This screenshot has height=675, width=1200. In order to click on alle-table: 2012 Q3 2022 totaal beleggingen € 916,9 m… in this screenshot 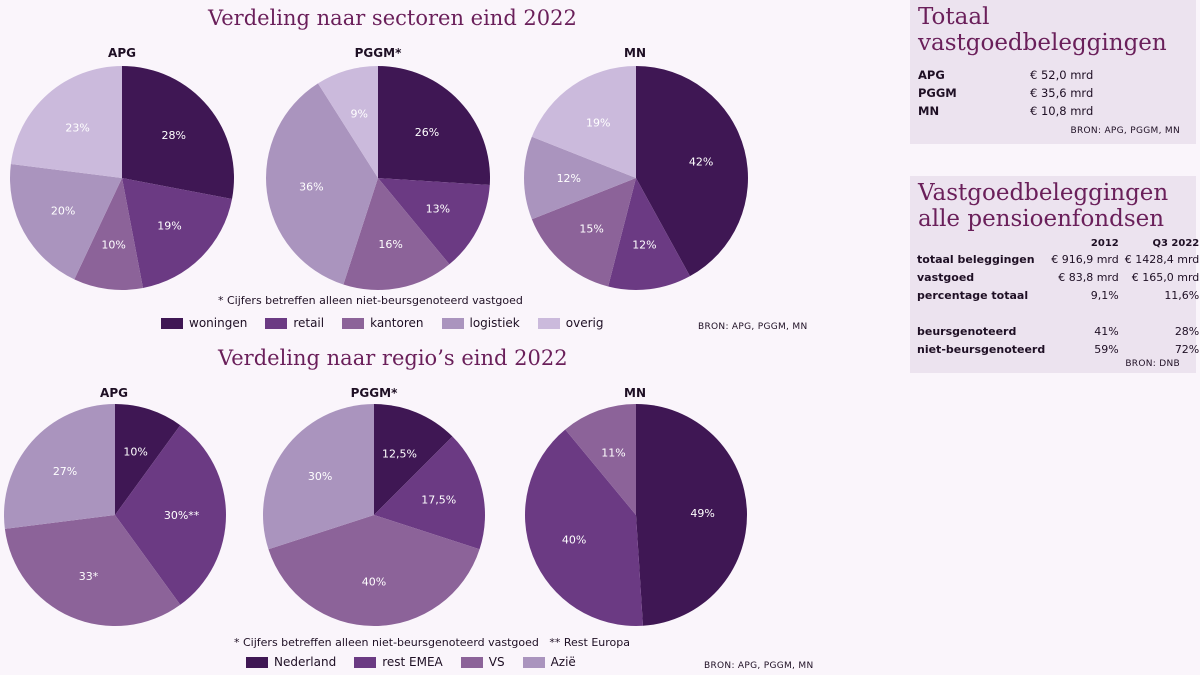, I will do `click(1057, 297)`.